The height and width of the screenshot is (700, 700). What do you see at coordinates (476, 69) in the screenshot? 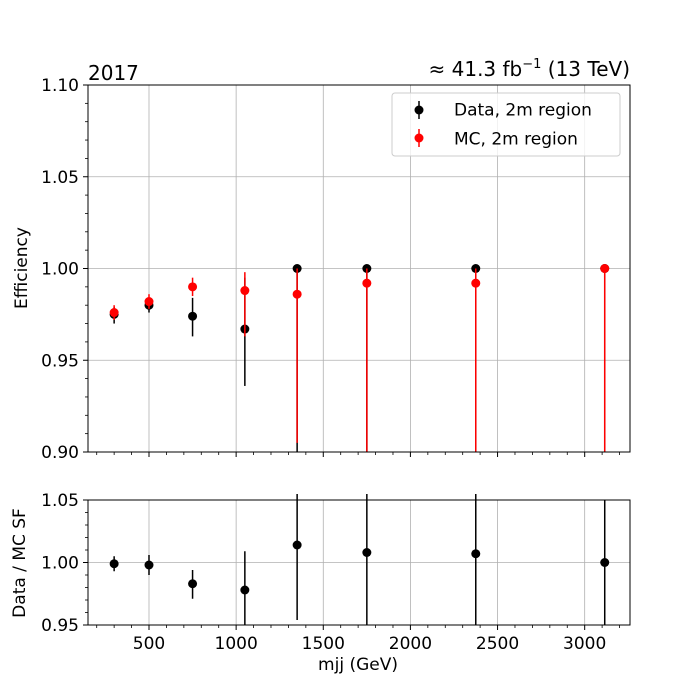
I see `lumi-label-prefix: ≈ 41.3 fb` at bounding box center [476, 69].